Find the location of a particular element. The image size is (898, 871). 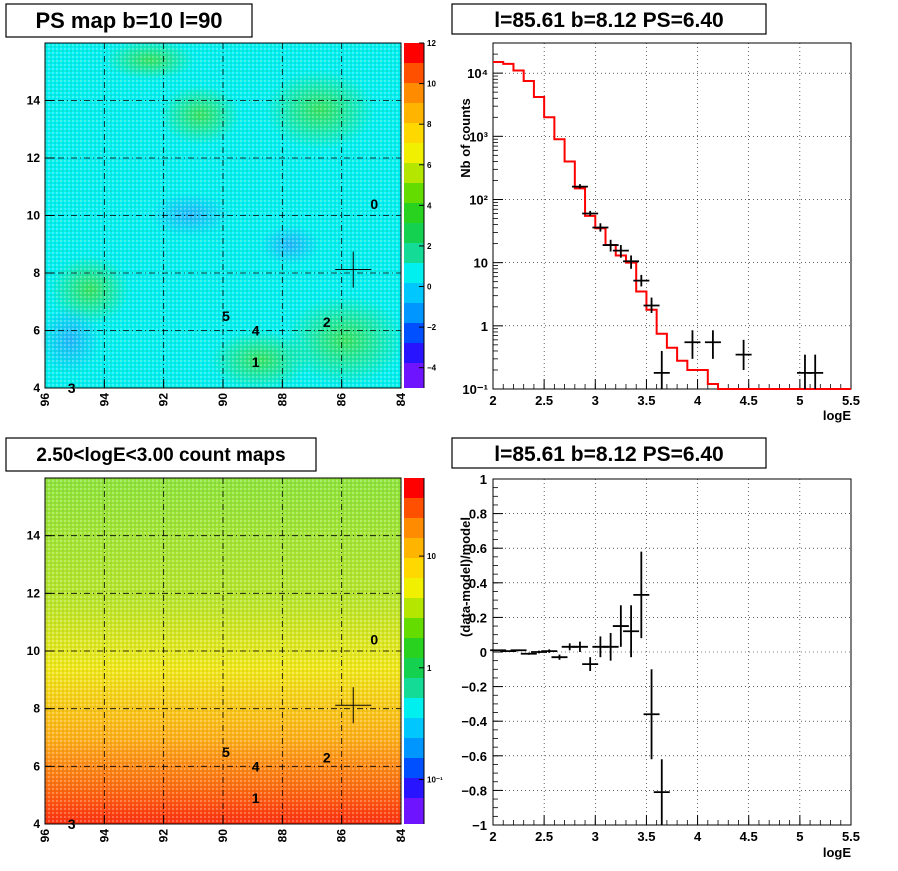

spectrum-title-box is located at coordinates (609, 19).